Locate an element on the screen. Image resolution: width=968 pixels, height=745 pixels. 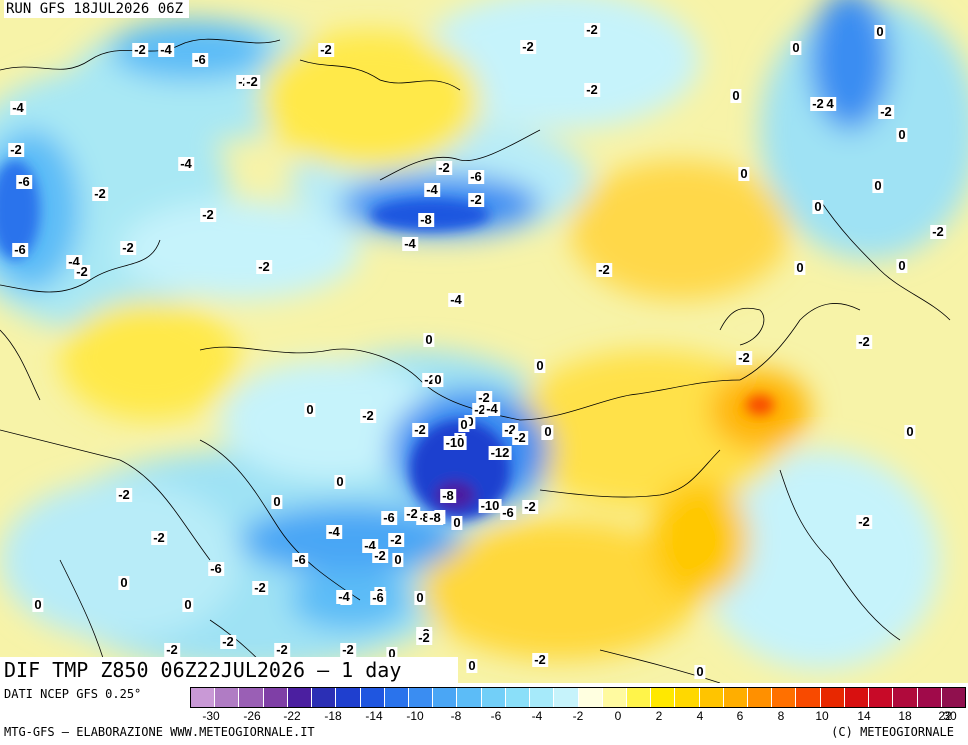
scale-tick-label: 22 is located at coordinates (945, 716).